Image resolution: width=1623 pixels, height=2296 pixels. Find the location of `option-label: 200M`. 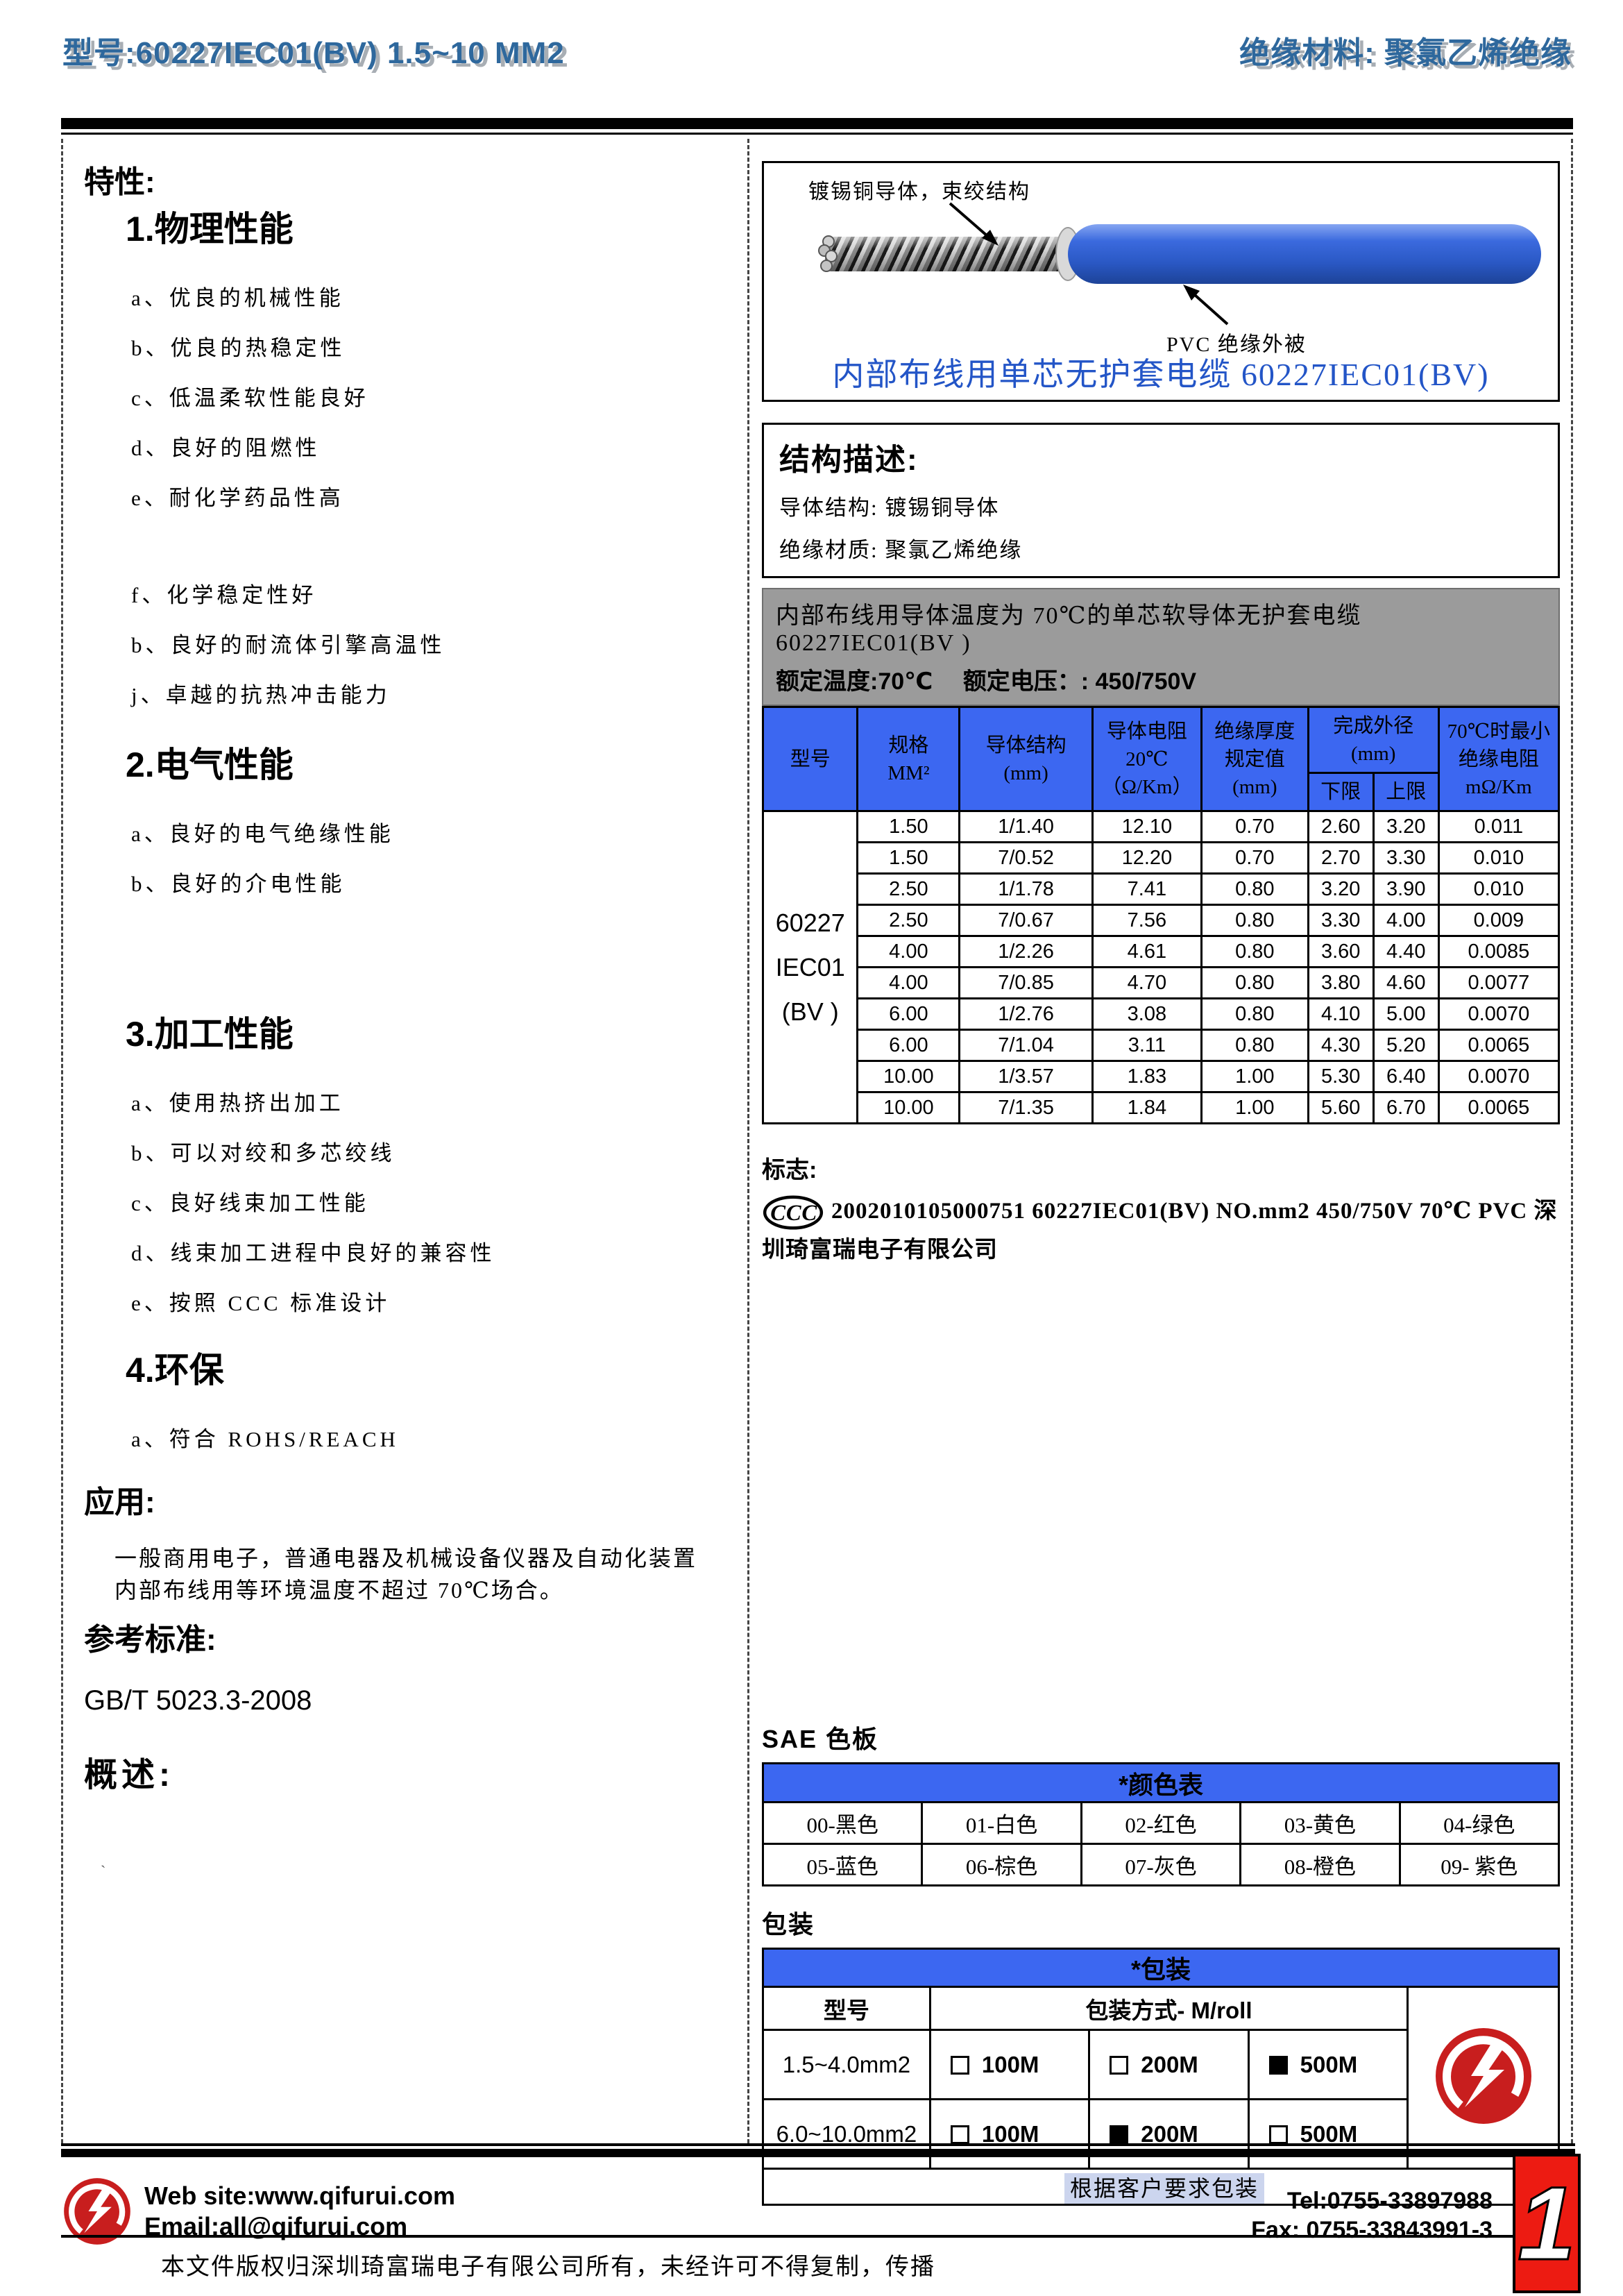

option-label: 200M is located at coordinates (1169, 2133).